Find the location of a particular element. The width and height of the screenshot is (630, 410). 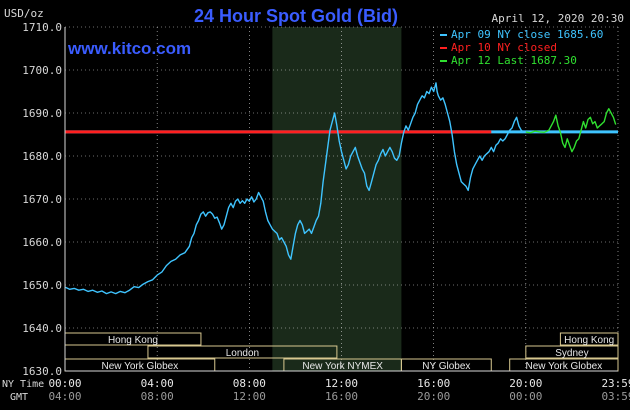

y-tick-label: 1680.0 is located at coordinates (42, 156).